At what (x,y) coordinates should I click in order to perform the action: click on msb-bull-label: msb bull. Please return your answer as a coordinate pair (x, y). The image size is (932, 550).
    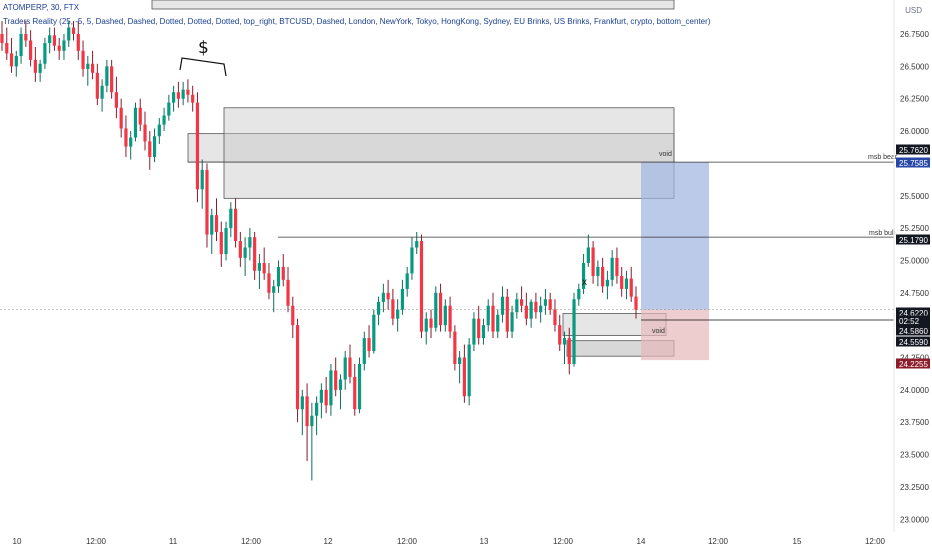
    Looking at the image, I should click on (882, 233).